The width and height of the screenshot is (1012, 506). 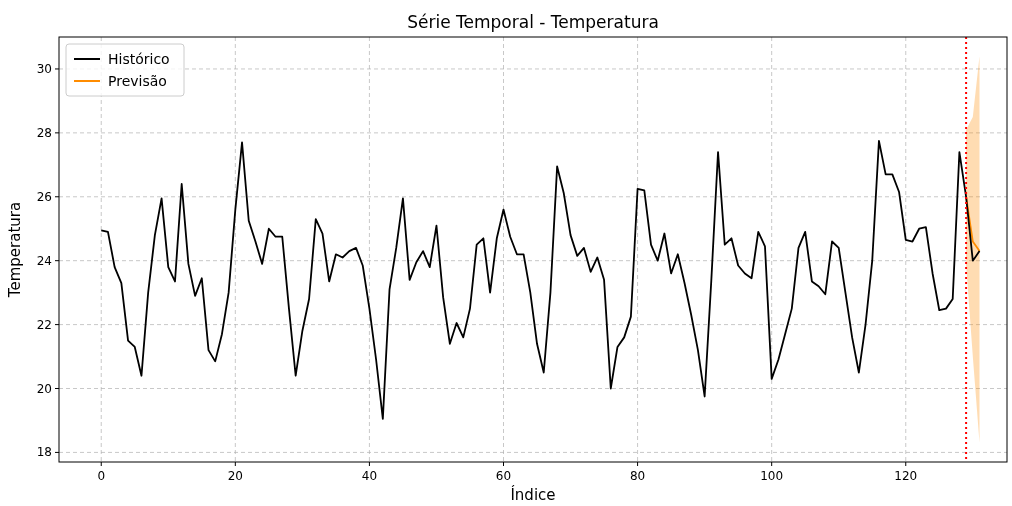 I want to click on x-axis-title: Índice, so click(x=533, y=494).